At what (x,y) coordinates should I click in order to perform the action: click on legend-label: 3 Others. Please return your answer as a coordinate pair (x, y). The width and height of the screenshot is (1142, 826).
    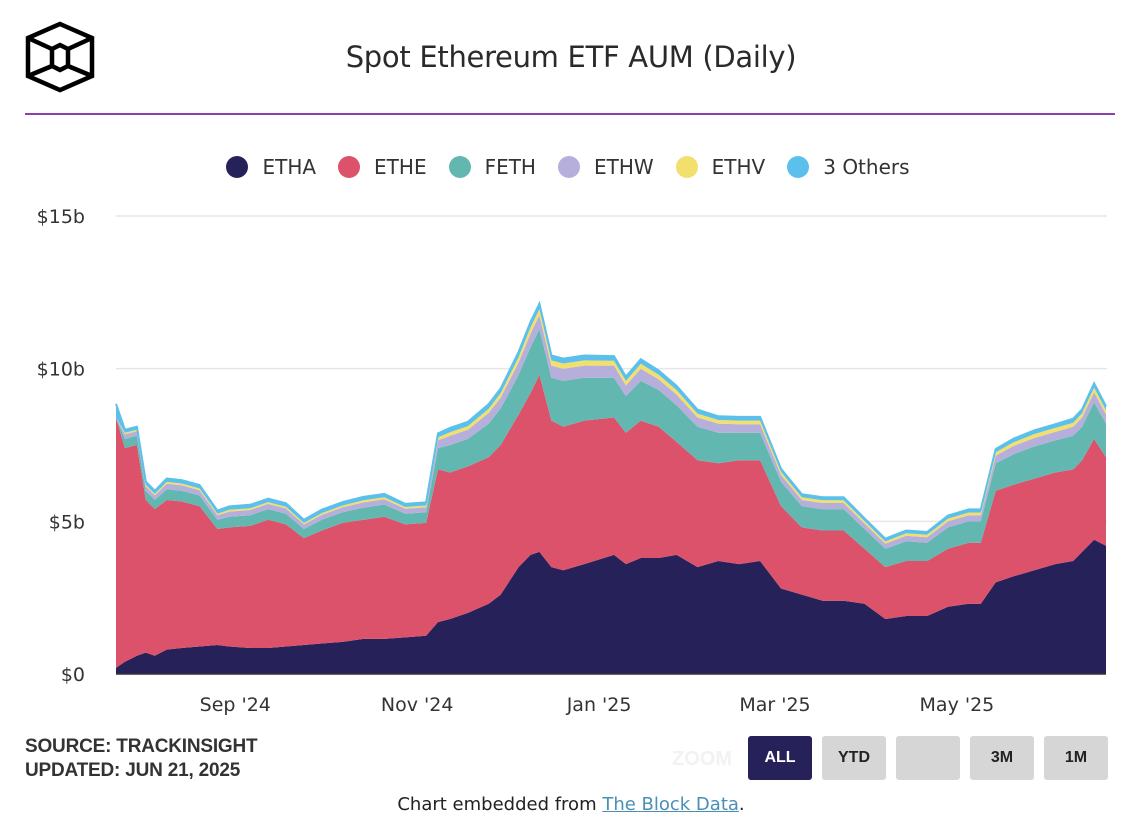
    Looking at the image, I should click on (866, 167).